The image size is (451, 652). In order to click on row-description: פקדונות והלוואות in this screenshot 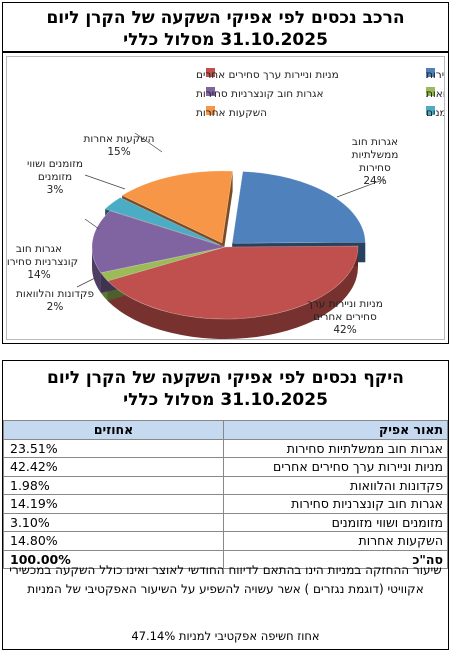, I will do `click(335, 485)`.